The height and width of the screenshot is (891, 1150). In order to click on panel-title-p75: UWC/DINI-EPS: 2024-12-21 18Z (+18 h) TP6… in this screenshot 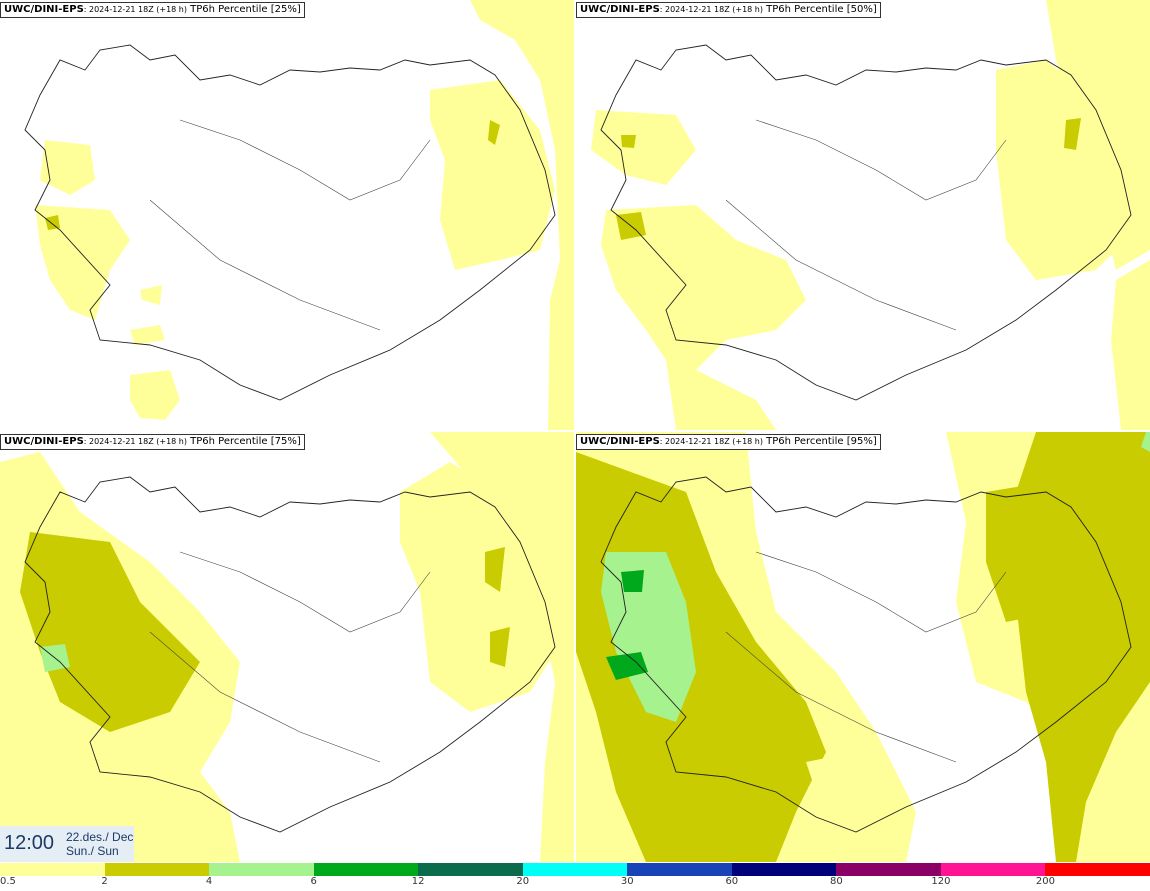, I will do `click(152, 442)`.